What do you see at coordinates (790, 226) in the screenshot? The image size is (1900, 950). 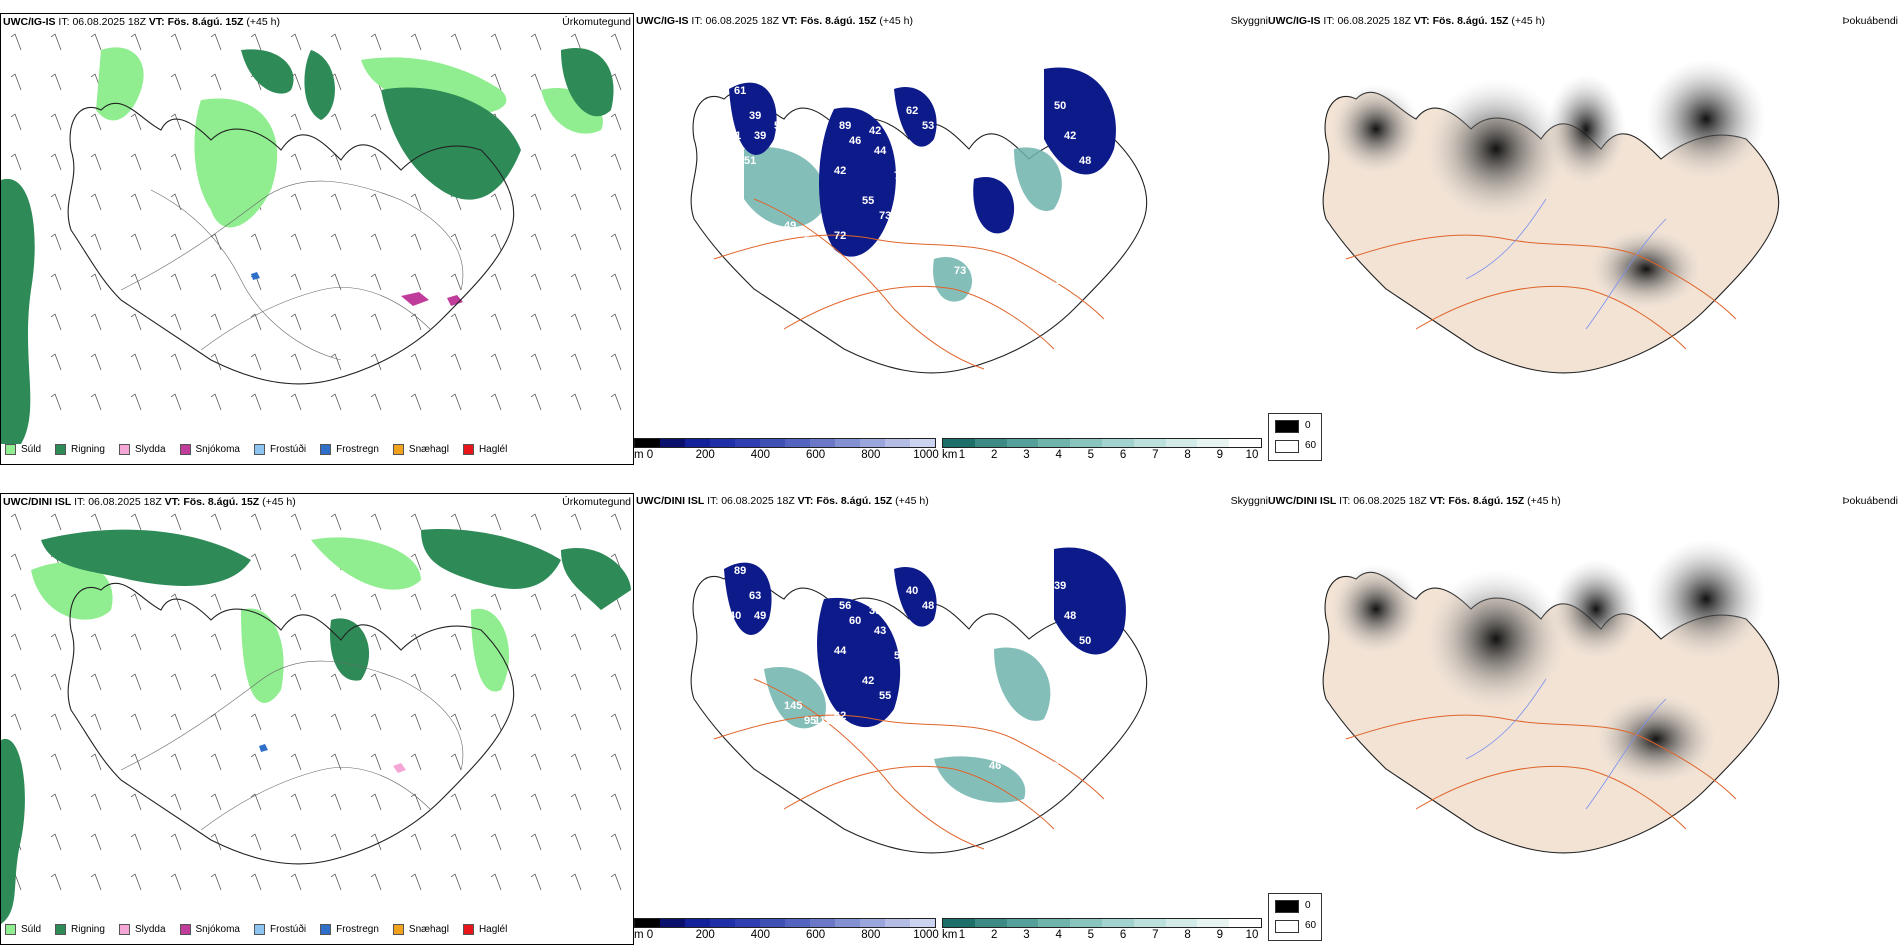 I see `cloud-base-label: 49` at bounding box center [790, 226].